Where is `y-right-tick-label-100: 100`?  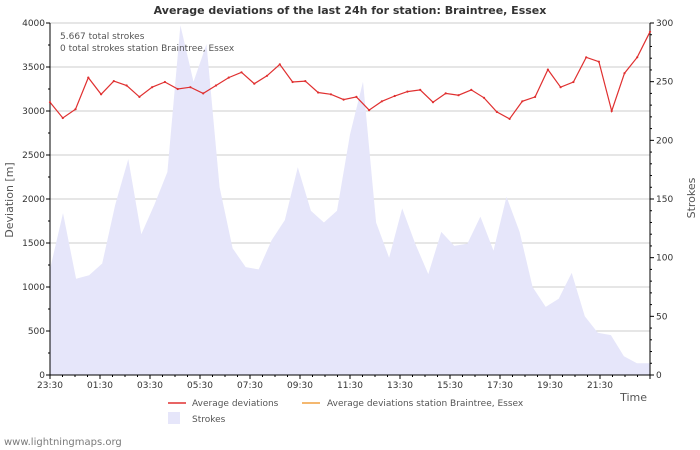 y-right-tick-label-100: 100 is located at coordinates (664, 259).